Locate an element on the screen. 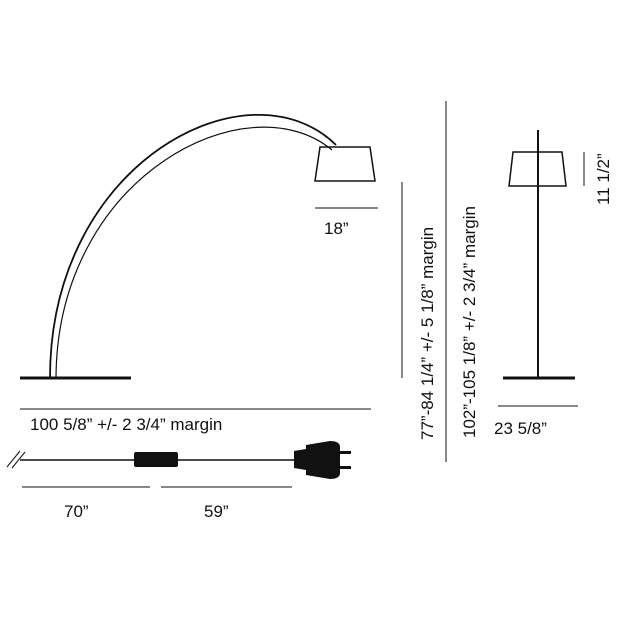 This screenshot has height=625, width=625. base-width-label: 23 5/8” is located at coordinates (520, 428).